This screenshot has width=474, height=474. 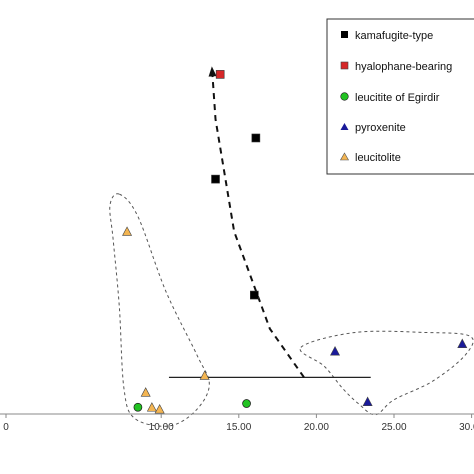 I want to click on x-tick-label-25: 25.00, so click(x=393, y=427).